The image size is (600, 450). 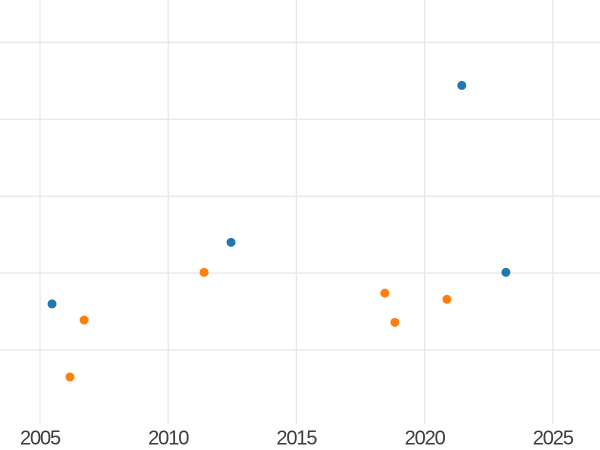 What do you see at coordinates (40, 439) in the screenshot?
I see `x-tick-label: 2005` at bounding box center [40, 439].